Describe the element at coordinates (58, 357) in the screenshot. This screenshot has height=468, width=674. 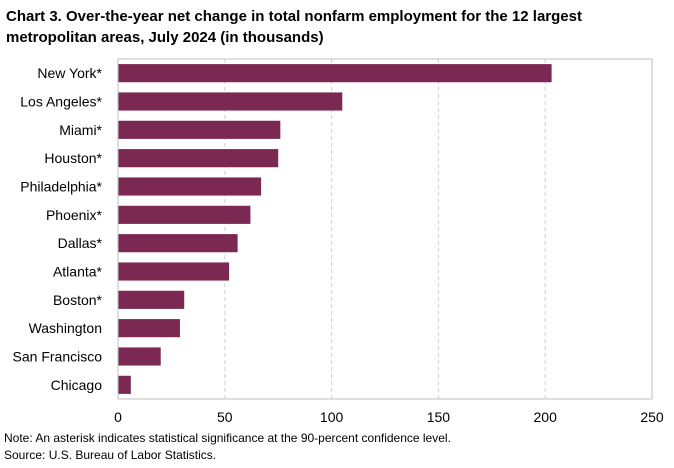
I see `category-label: San Francisco` at that location.